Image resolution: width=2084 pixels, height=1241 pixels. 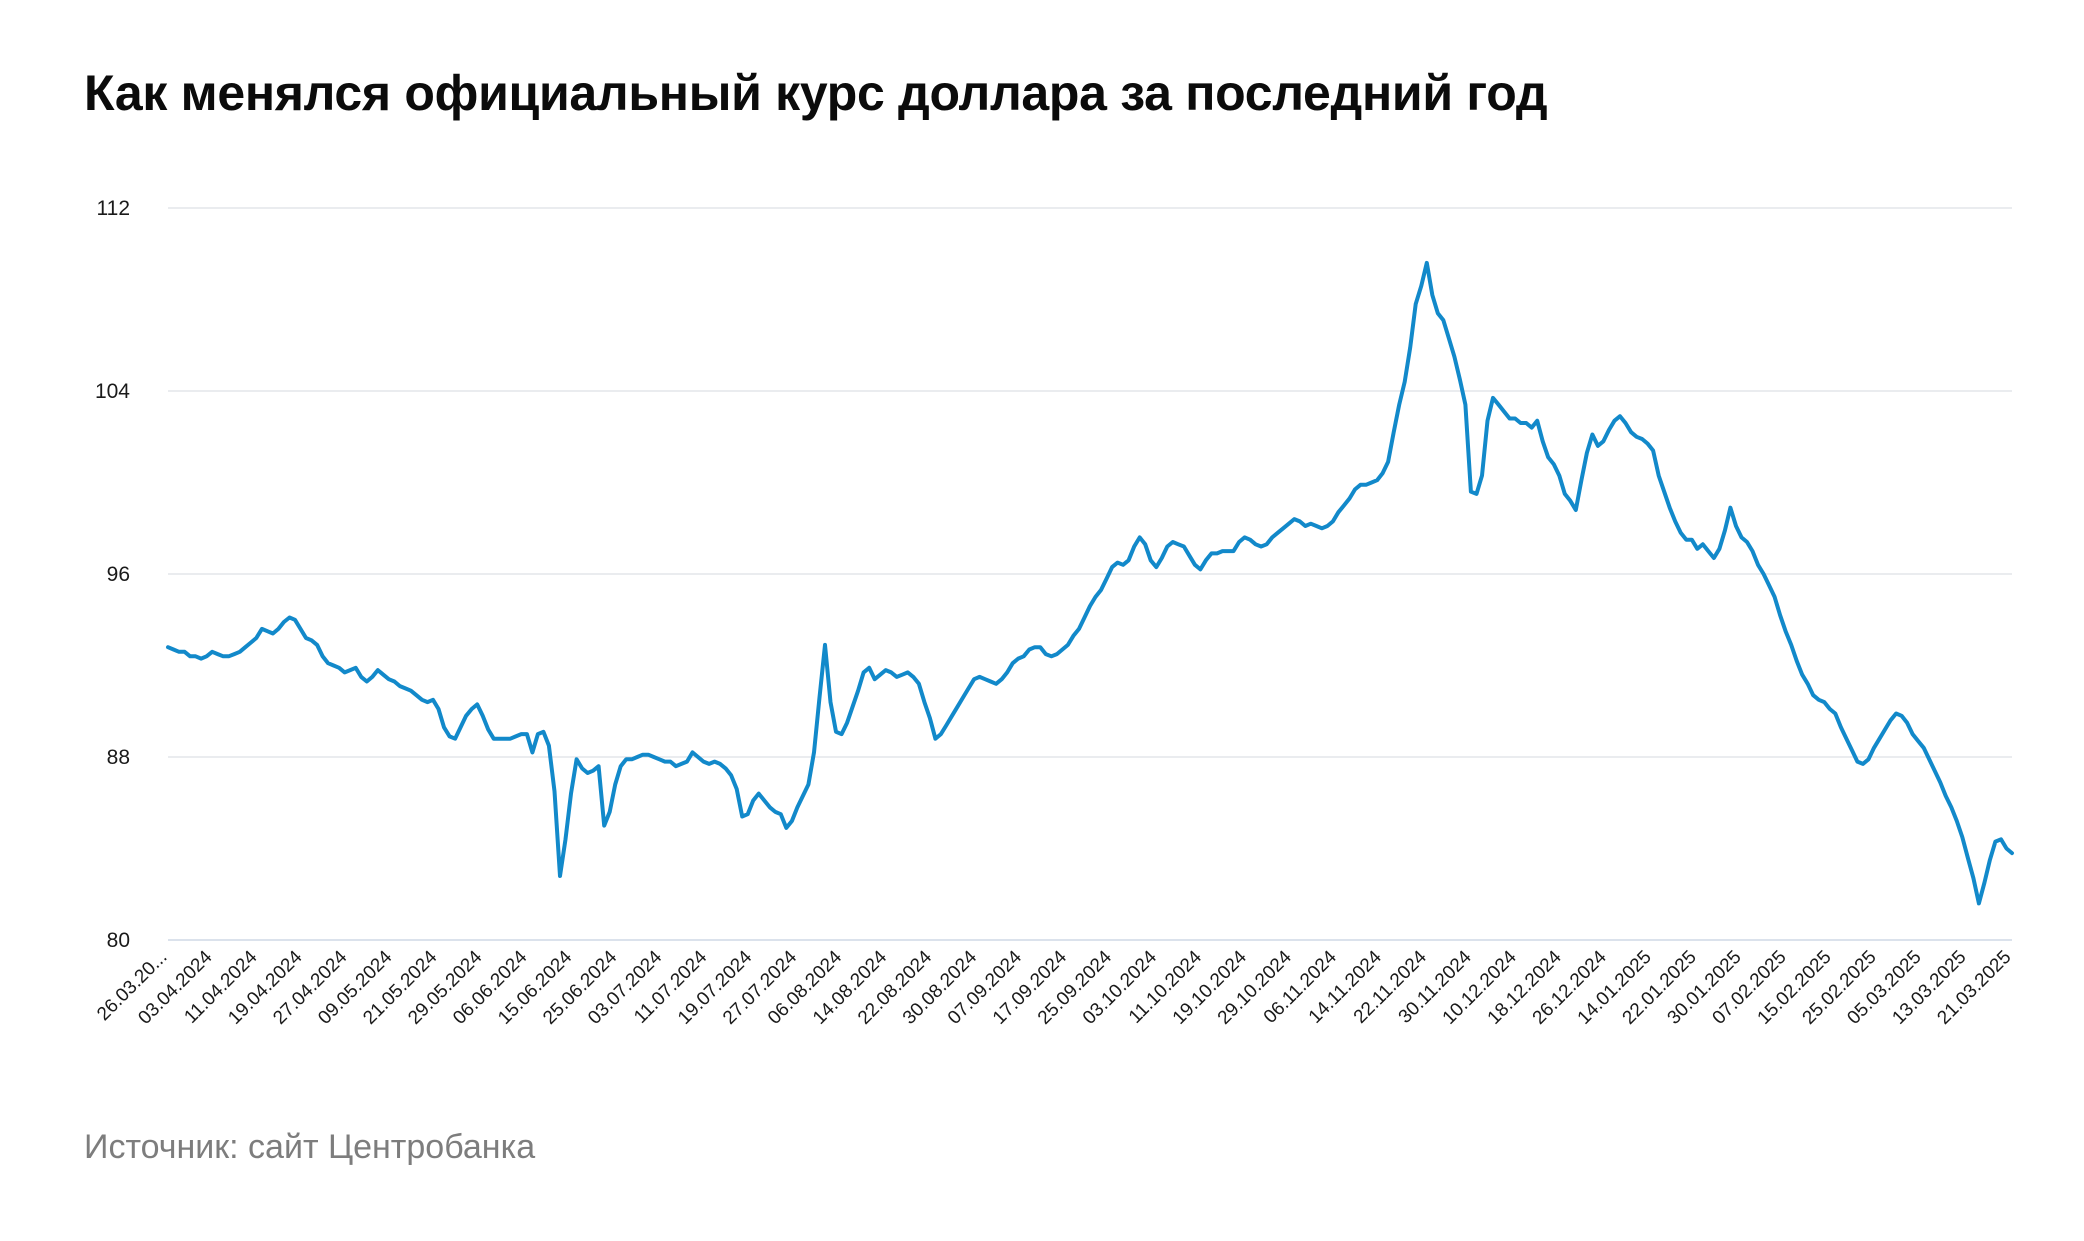 I want to click on y-tick-label: 88, so click(x=118, y=757).